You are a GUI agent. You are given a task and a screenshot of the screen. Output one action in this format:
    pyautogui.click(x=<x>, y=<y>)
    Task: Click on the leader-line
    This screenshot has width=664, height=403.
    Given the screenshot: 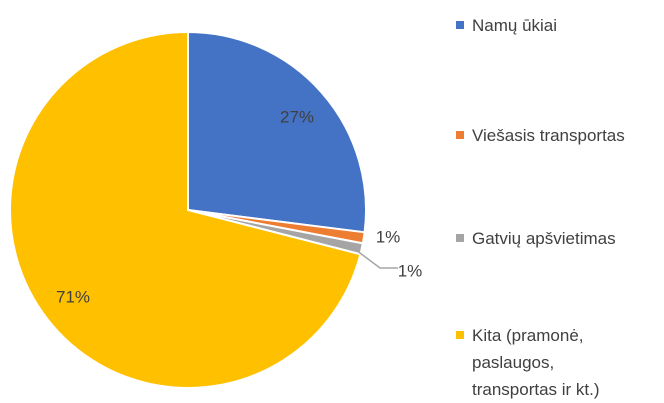 What is the action you would take?
    pyautogui.click(x=376, y=259)
    